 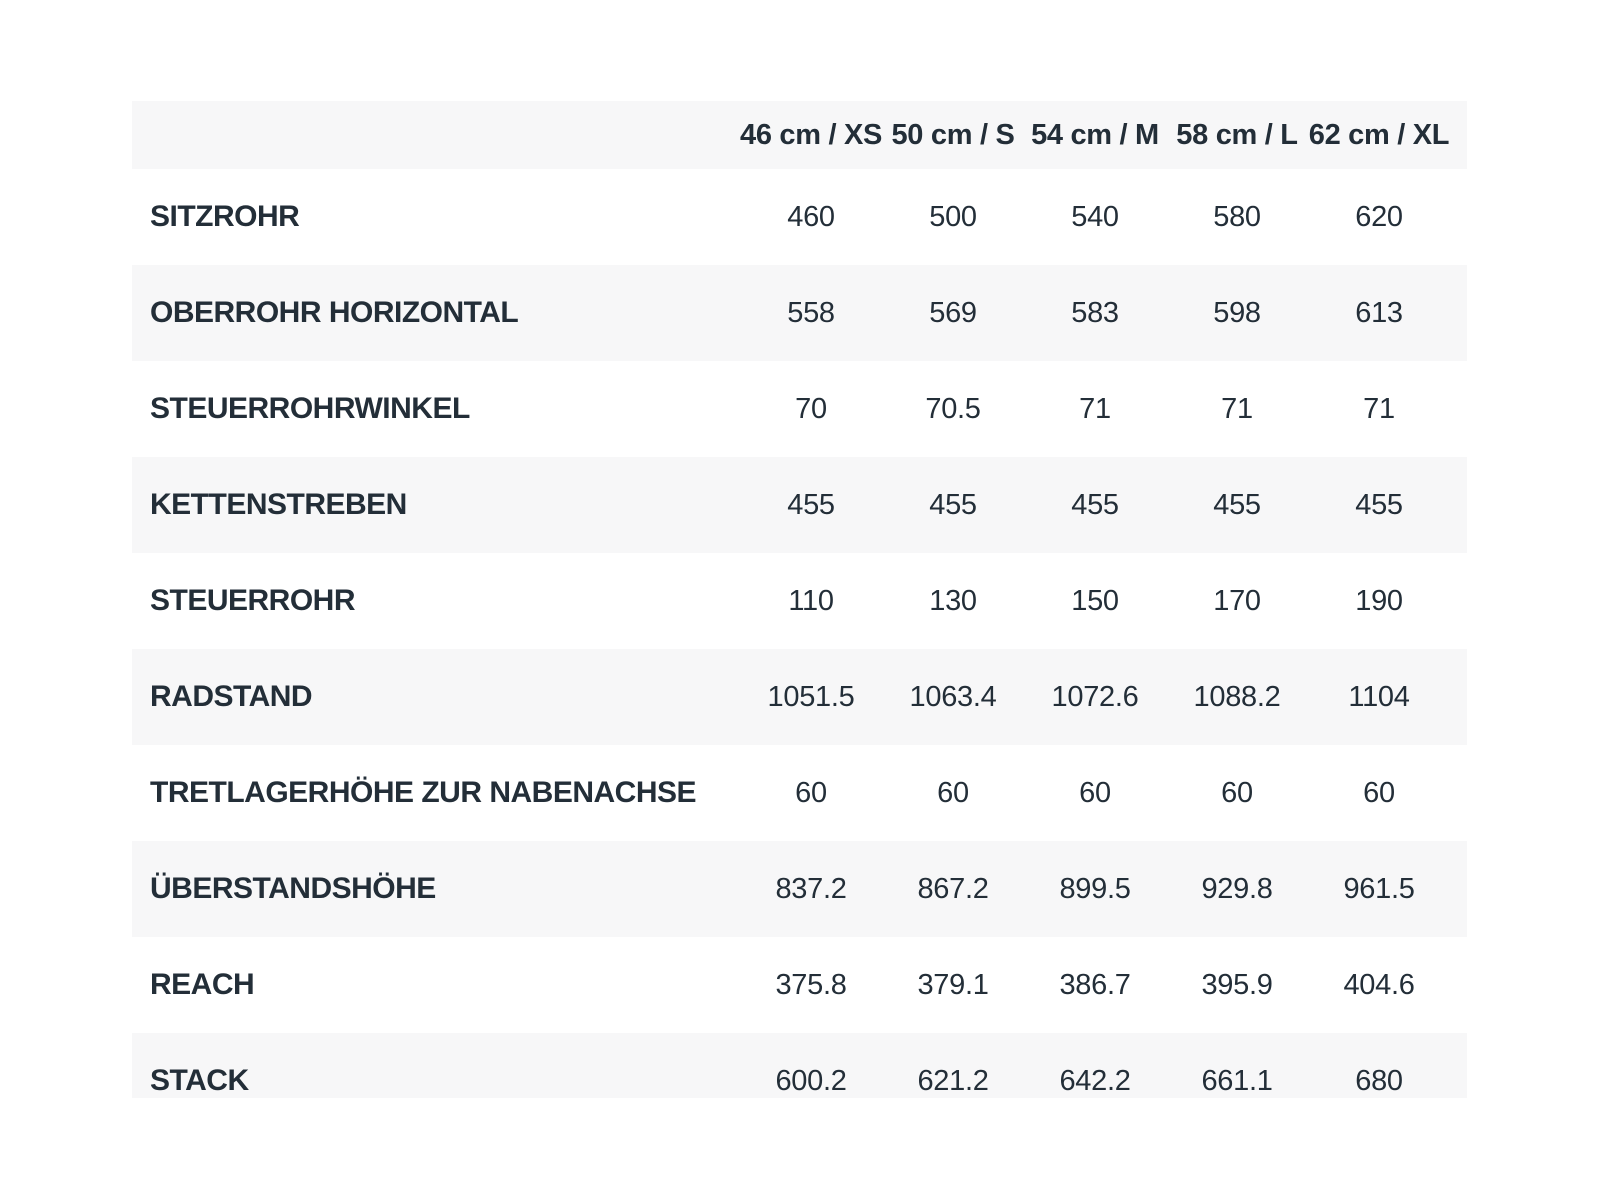 I want to click on cell-value: 1104, so click(x=1379, y=696).